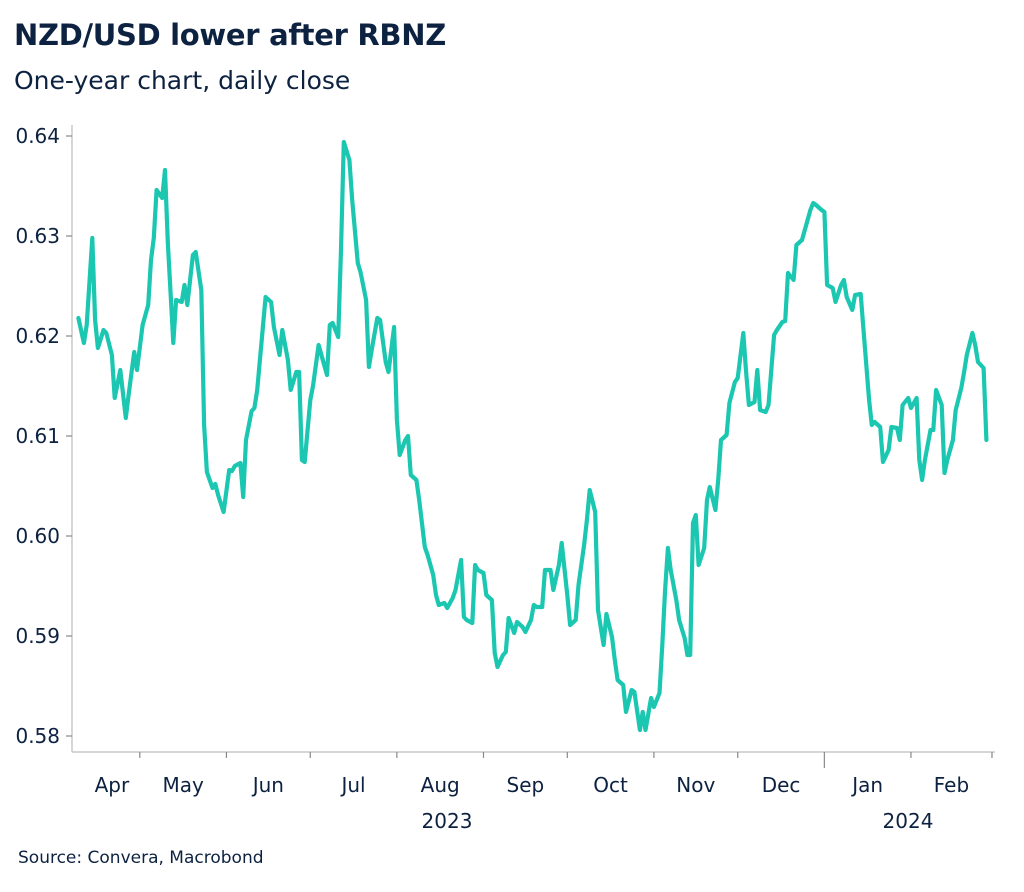 The width and height of the screenshot is (1024, 892). Describe the element at coordinates (447, 821) in the screenshot. I see `year-label: 2023` at that location.